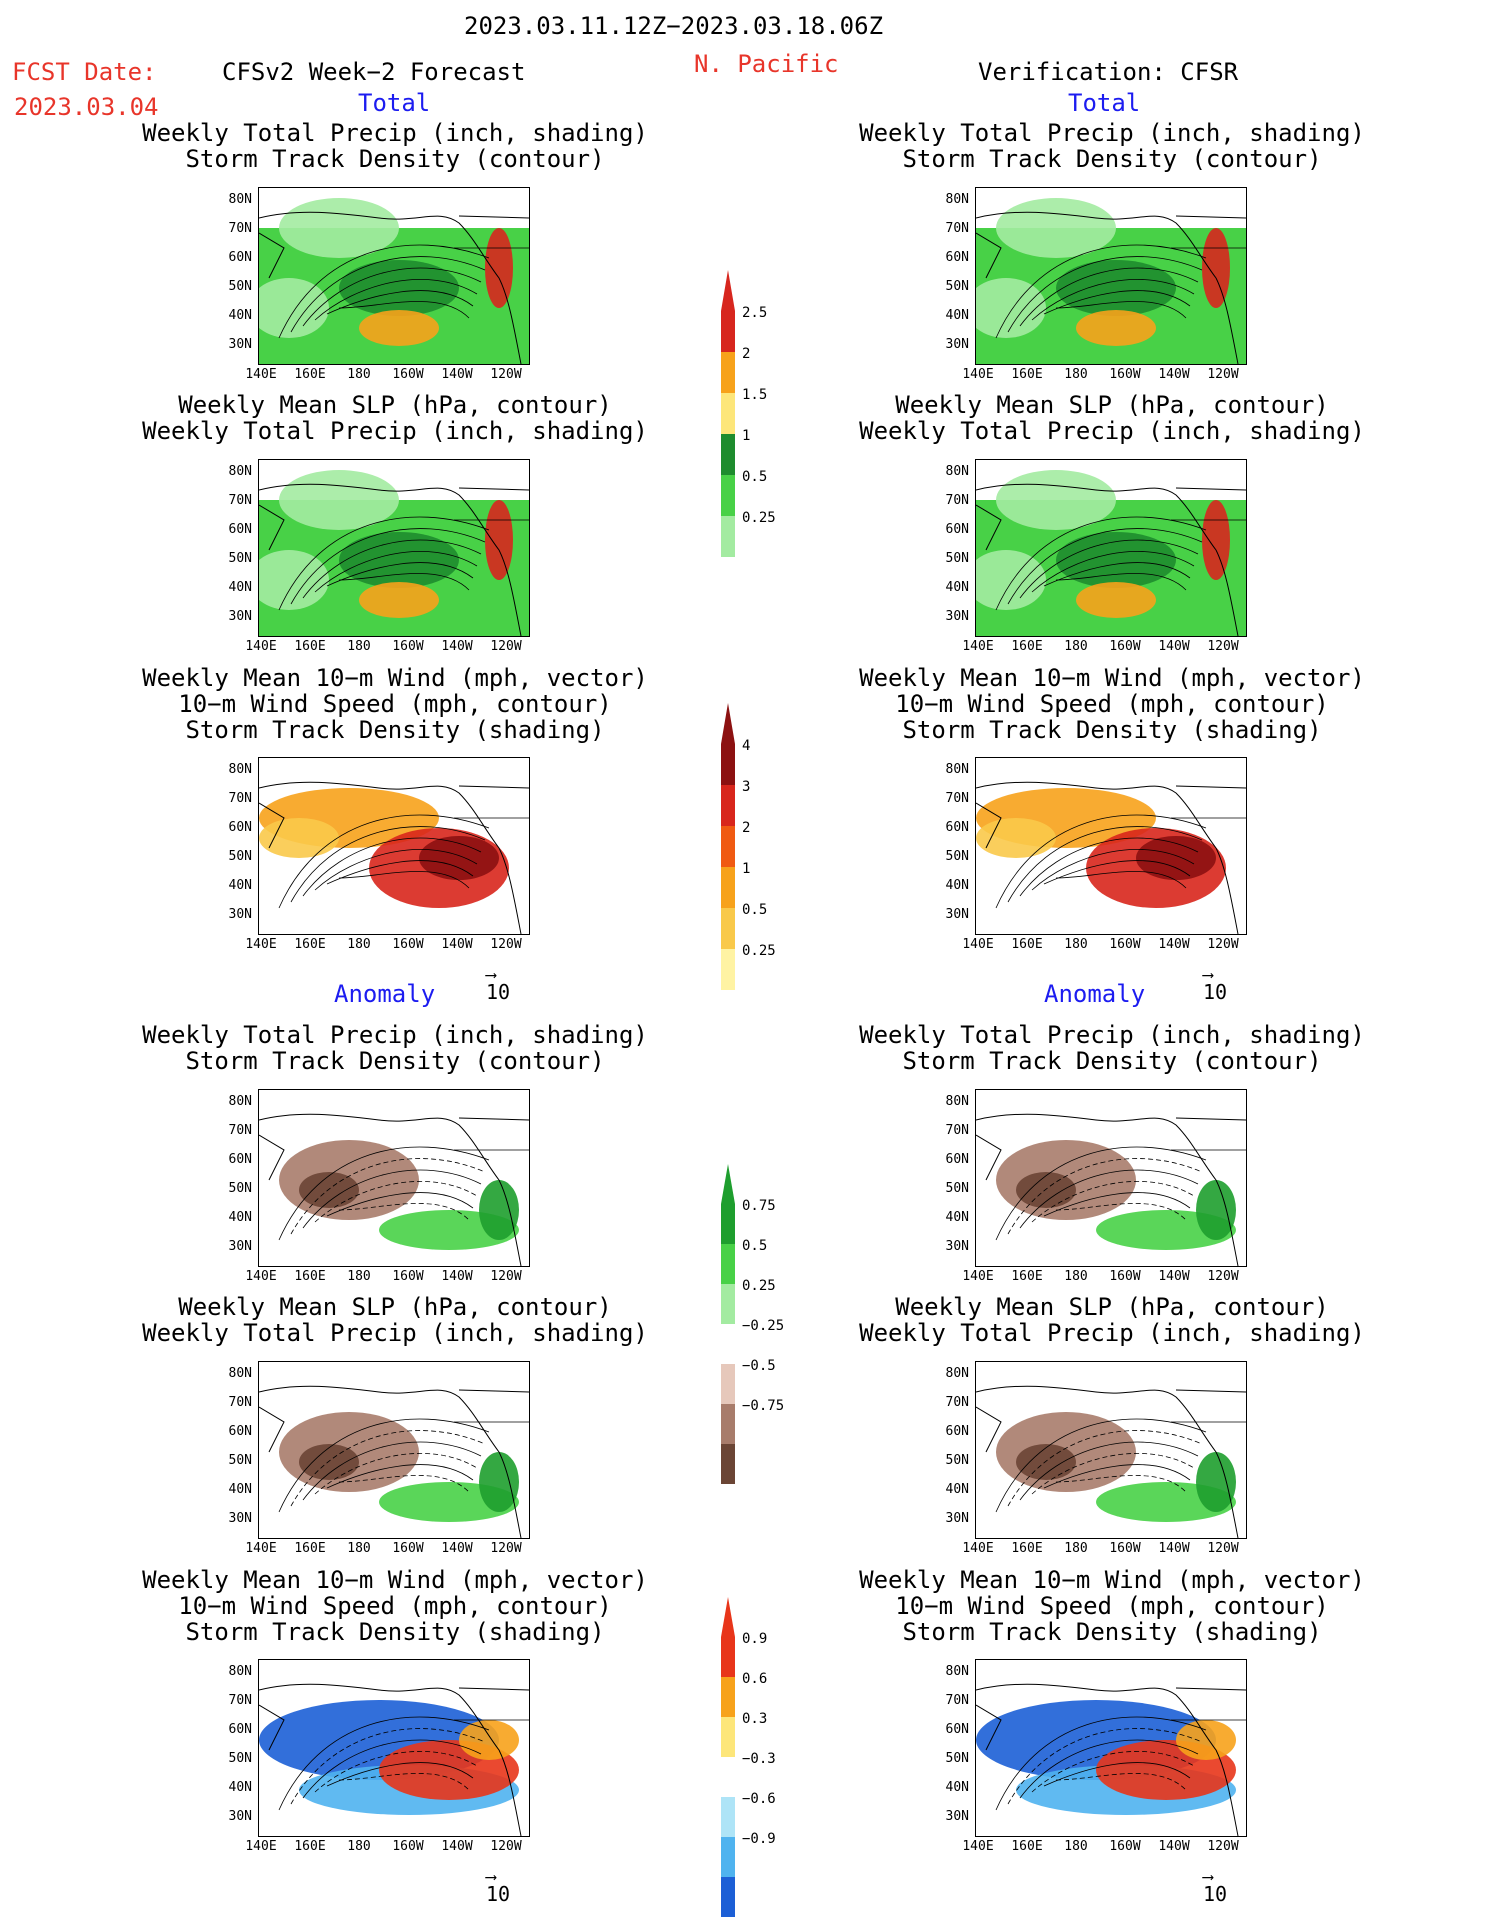 Image resolution: width=1487 pixels, height=1925 pixels. I want to click on colorbar-label: 0.6, so click(755, 1679).